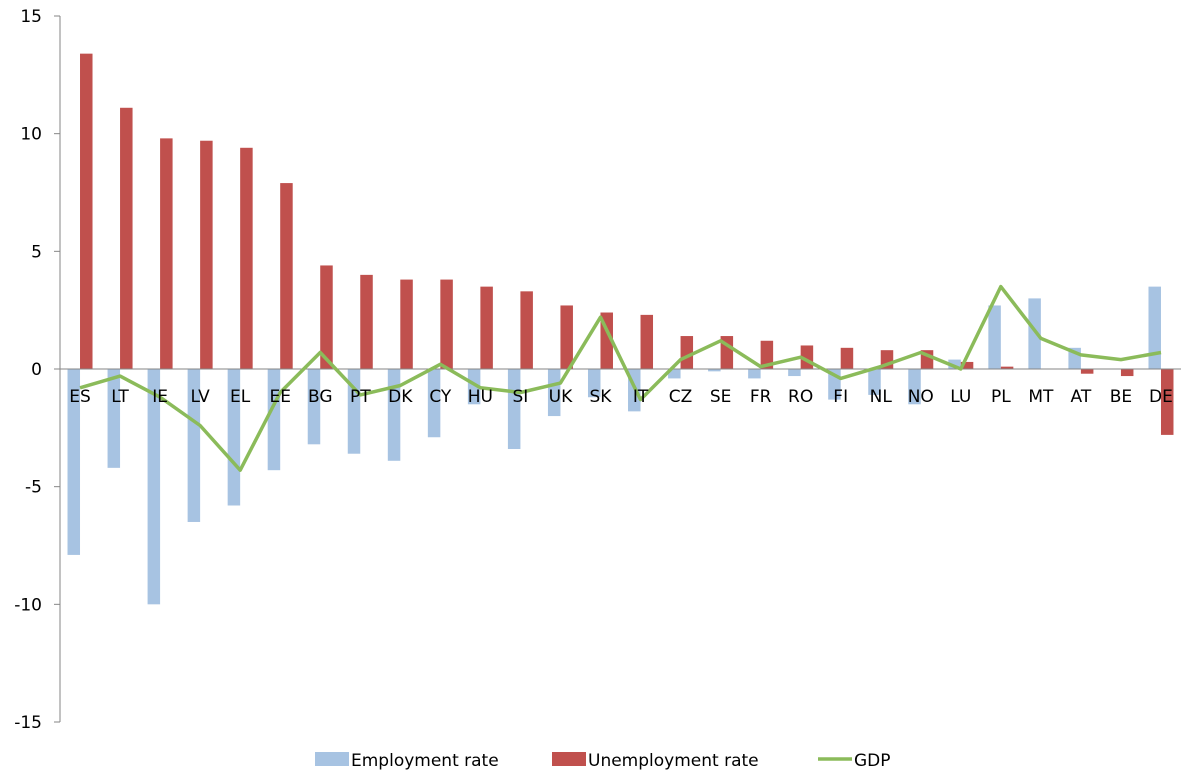 The height and width of the screenshot is (771, 1187). I want to click on y-tick-label: 5, so click(36, 252).